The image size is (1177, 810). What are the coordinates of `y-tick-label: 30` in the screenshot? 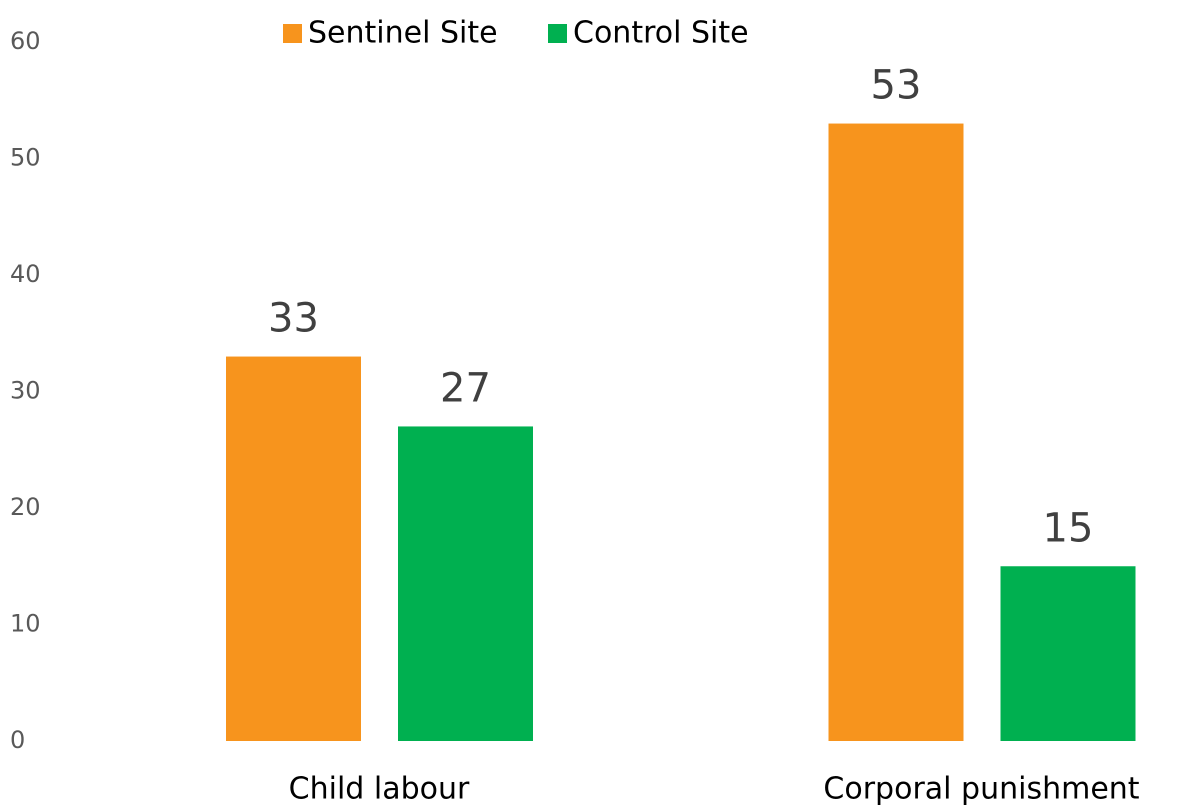 It's located at (25, 391).